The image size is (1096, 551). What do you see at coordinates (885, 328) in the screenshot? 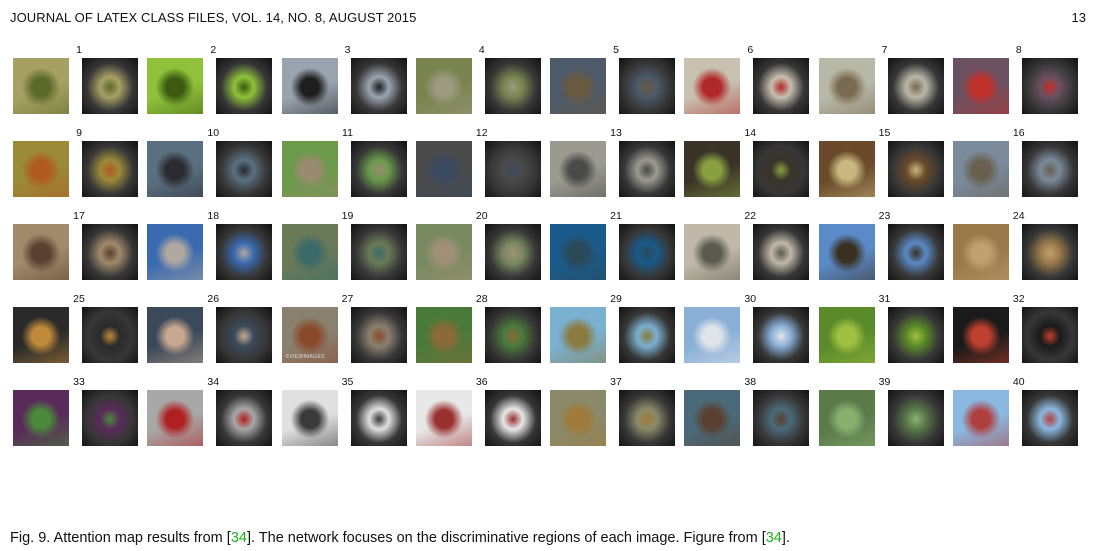
I see `figure-item: 31` at bounding box center [885, 328].